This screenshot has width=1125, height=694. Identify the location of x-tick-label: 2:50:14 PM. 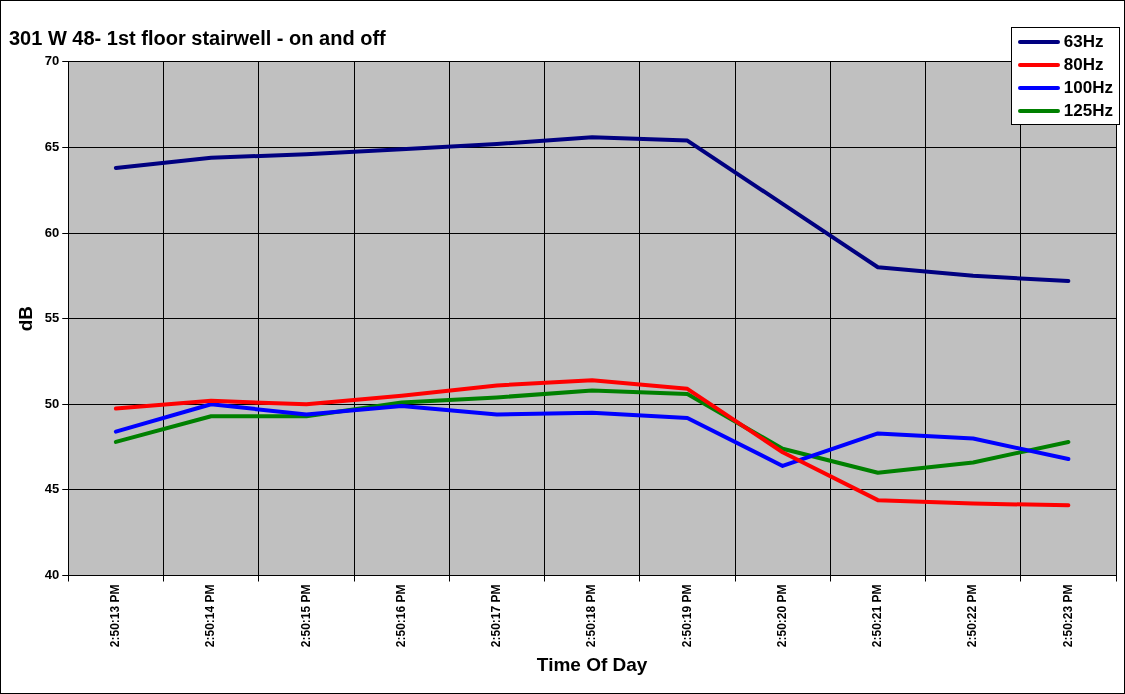
(210, 616).